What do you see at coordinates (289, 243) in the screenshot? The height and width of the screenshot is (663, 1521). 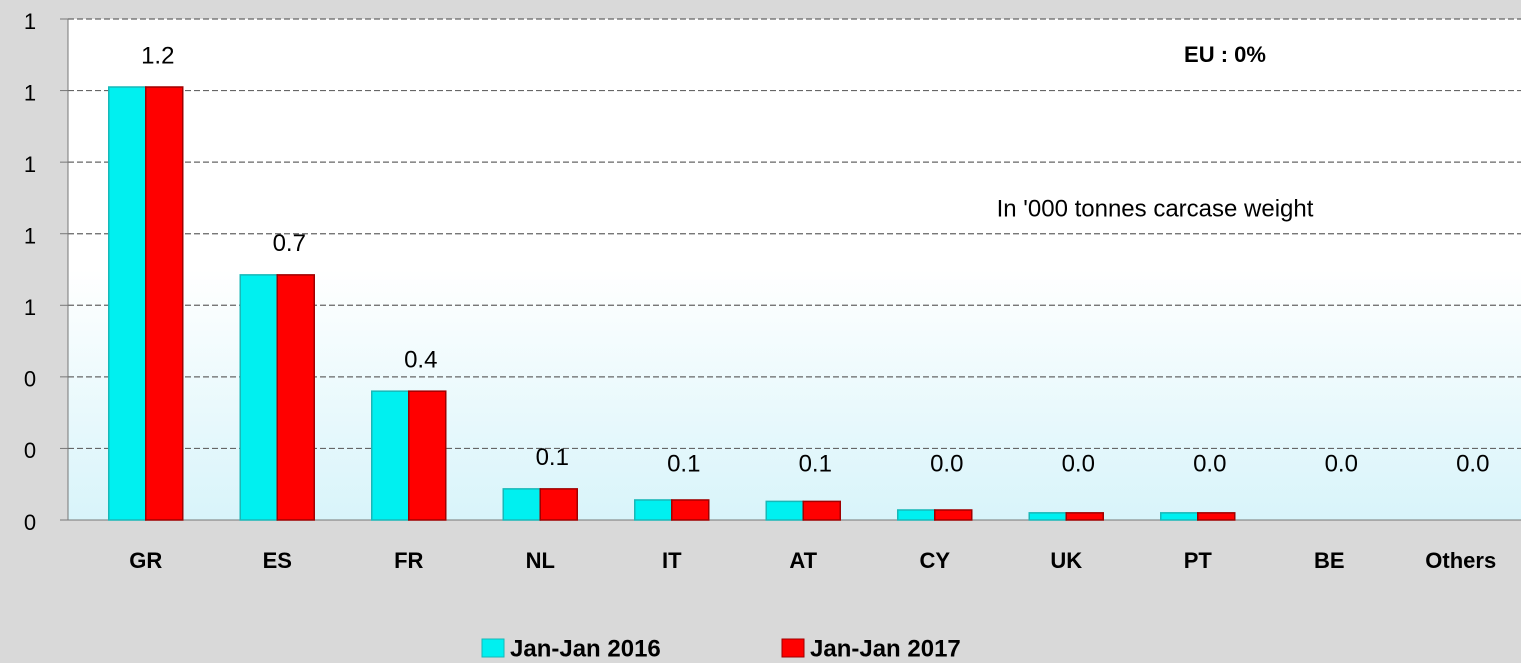 I see `value-label: 0.7` at bounding box center [289, 243].